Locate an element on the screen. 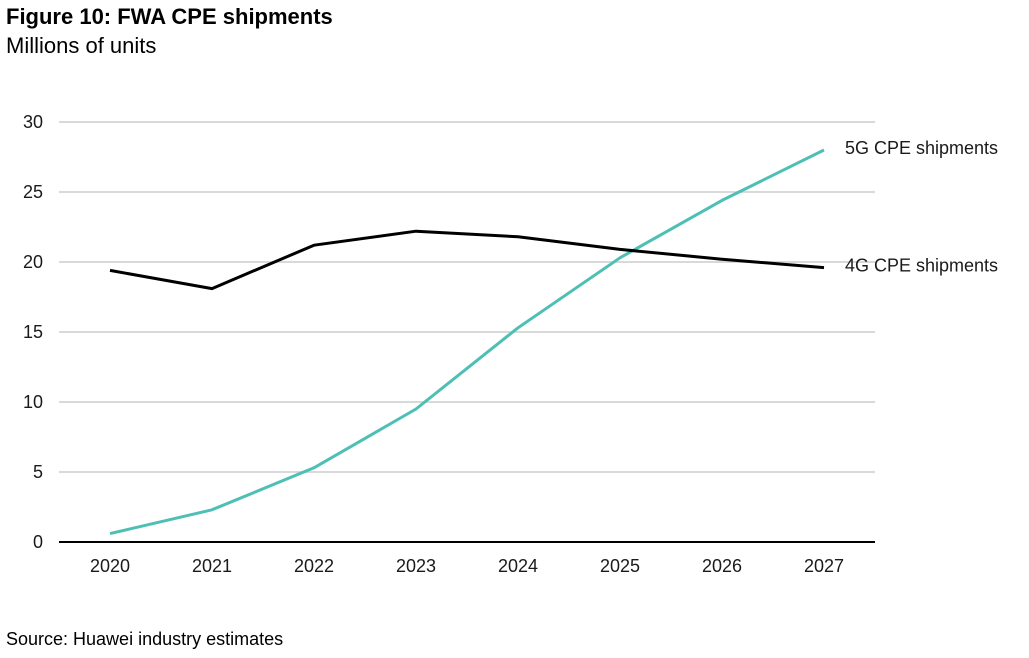  x-tick-label: 2024 is located at coordinates (518, 566).